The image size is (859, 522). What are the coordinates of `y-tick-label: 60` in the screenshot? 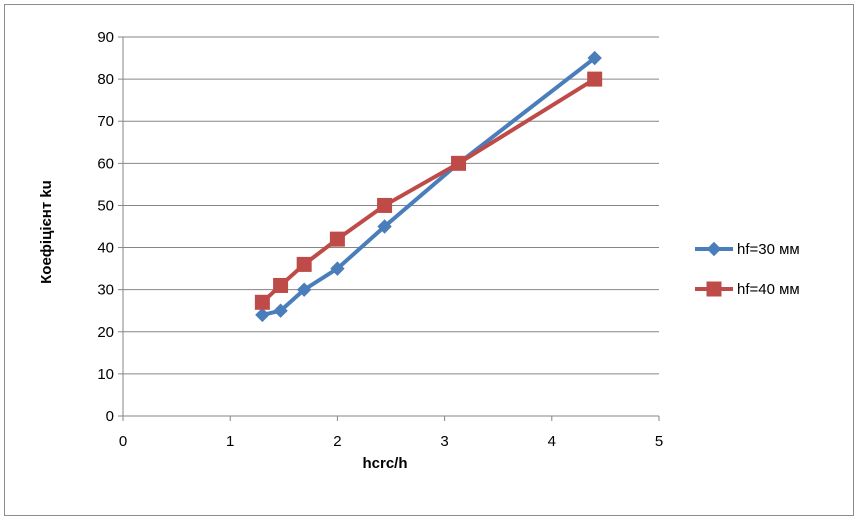 It's located at (105, 163).